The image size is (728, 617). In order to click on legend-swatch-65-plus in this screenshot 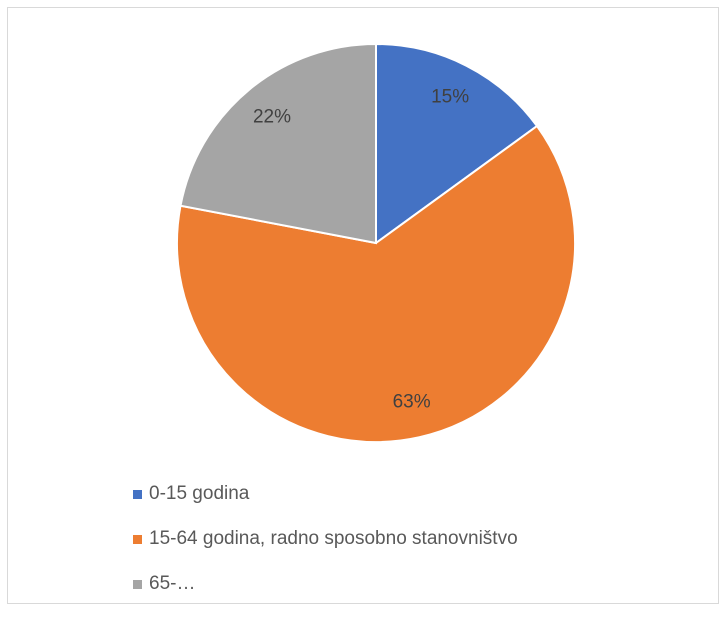, I will do `click(137, 584)`.